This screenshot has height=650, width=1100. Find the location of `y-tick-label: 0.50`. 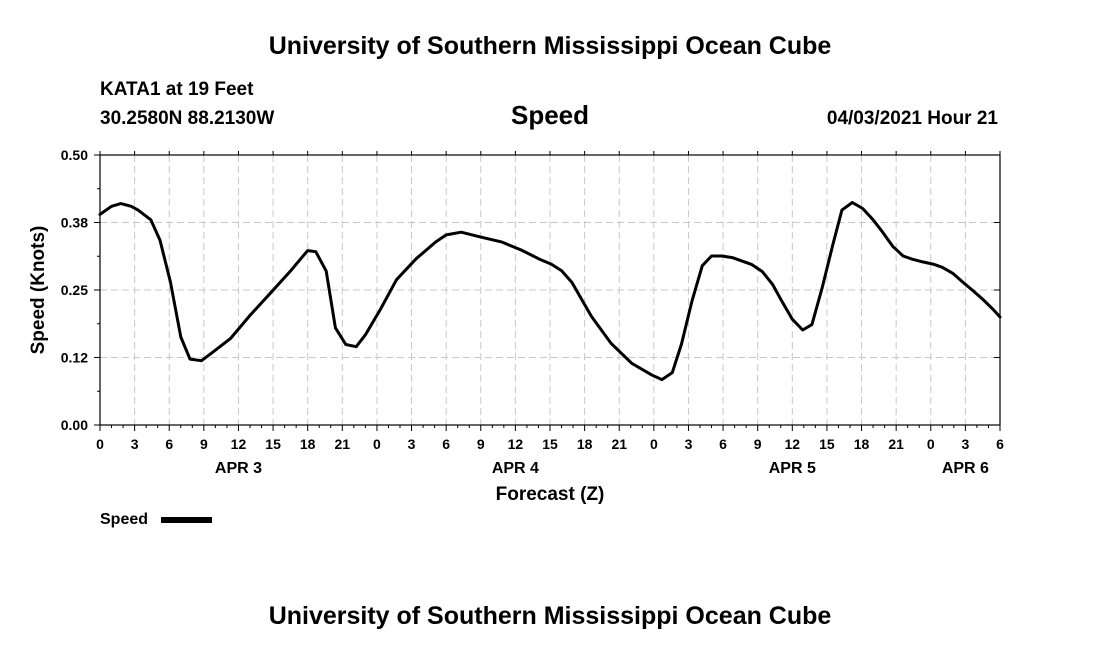

y-tick-label: 0.50 is located at coordinates (74, 155).